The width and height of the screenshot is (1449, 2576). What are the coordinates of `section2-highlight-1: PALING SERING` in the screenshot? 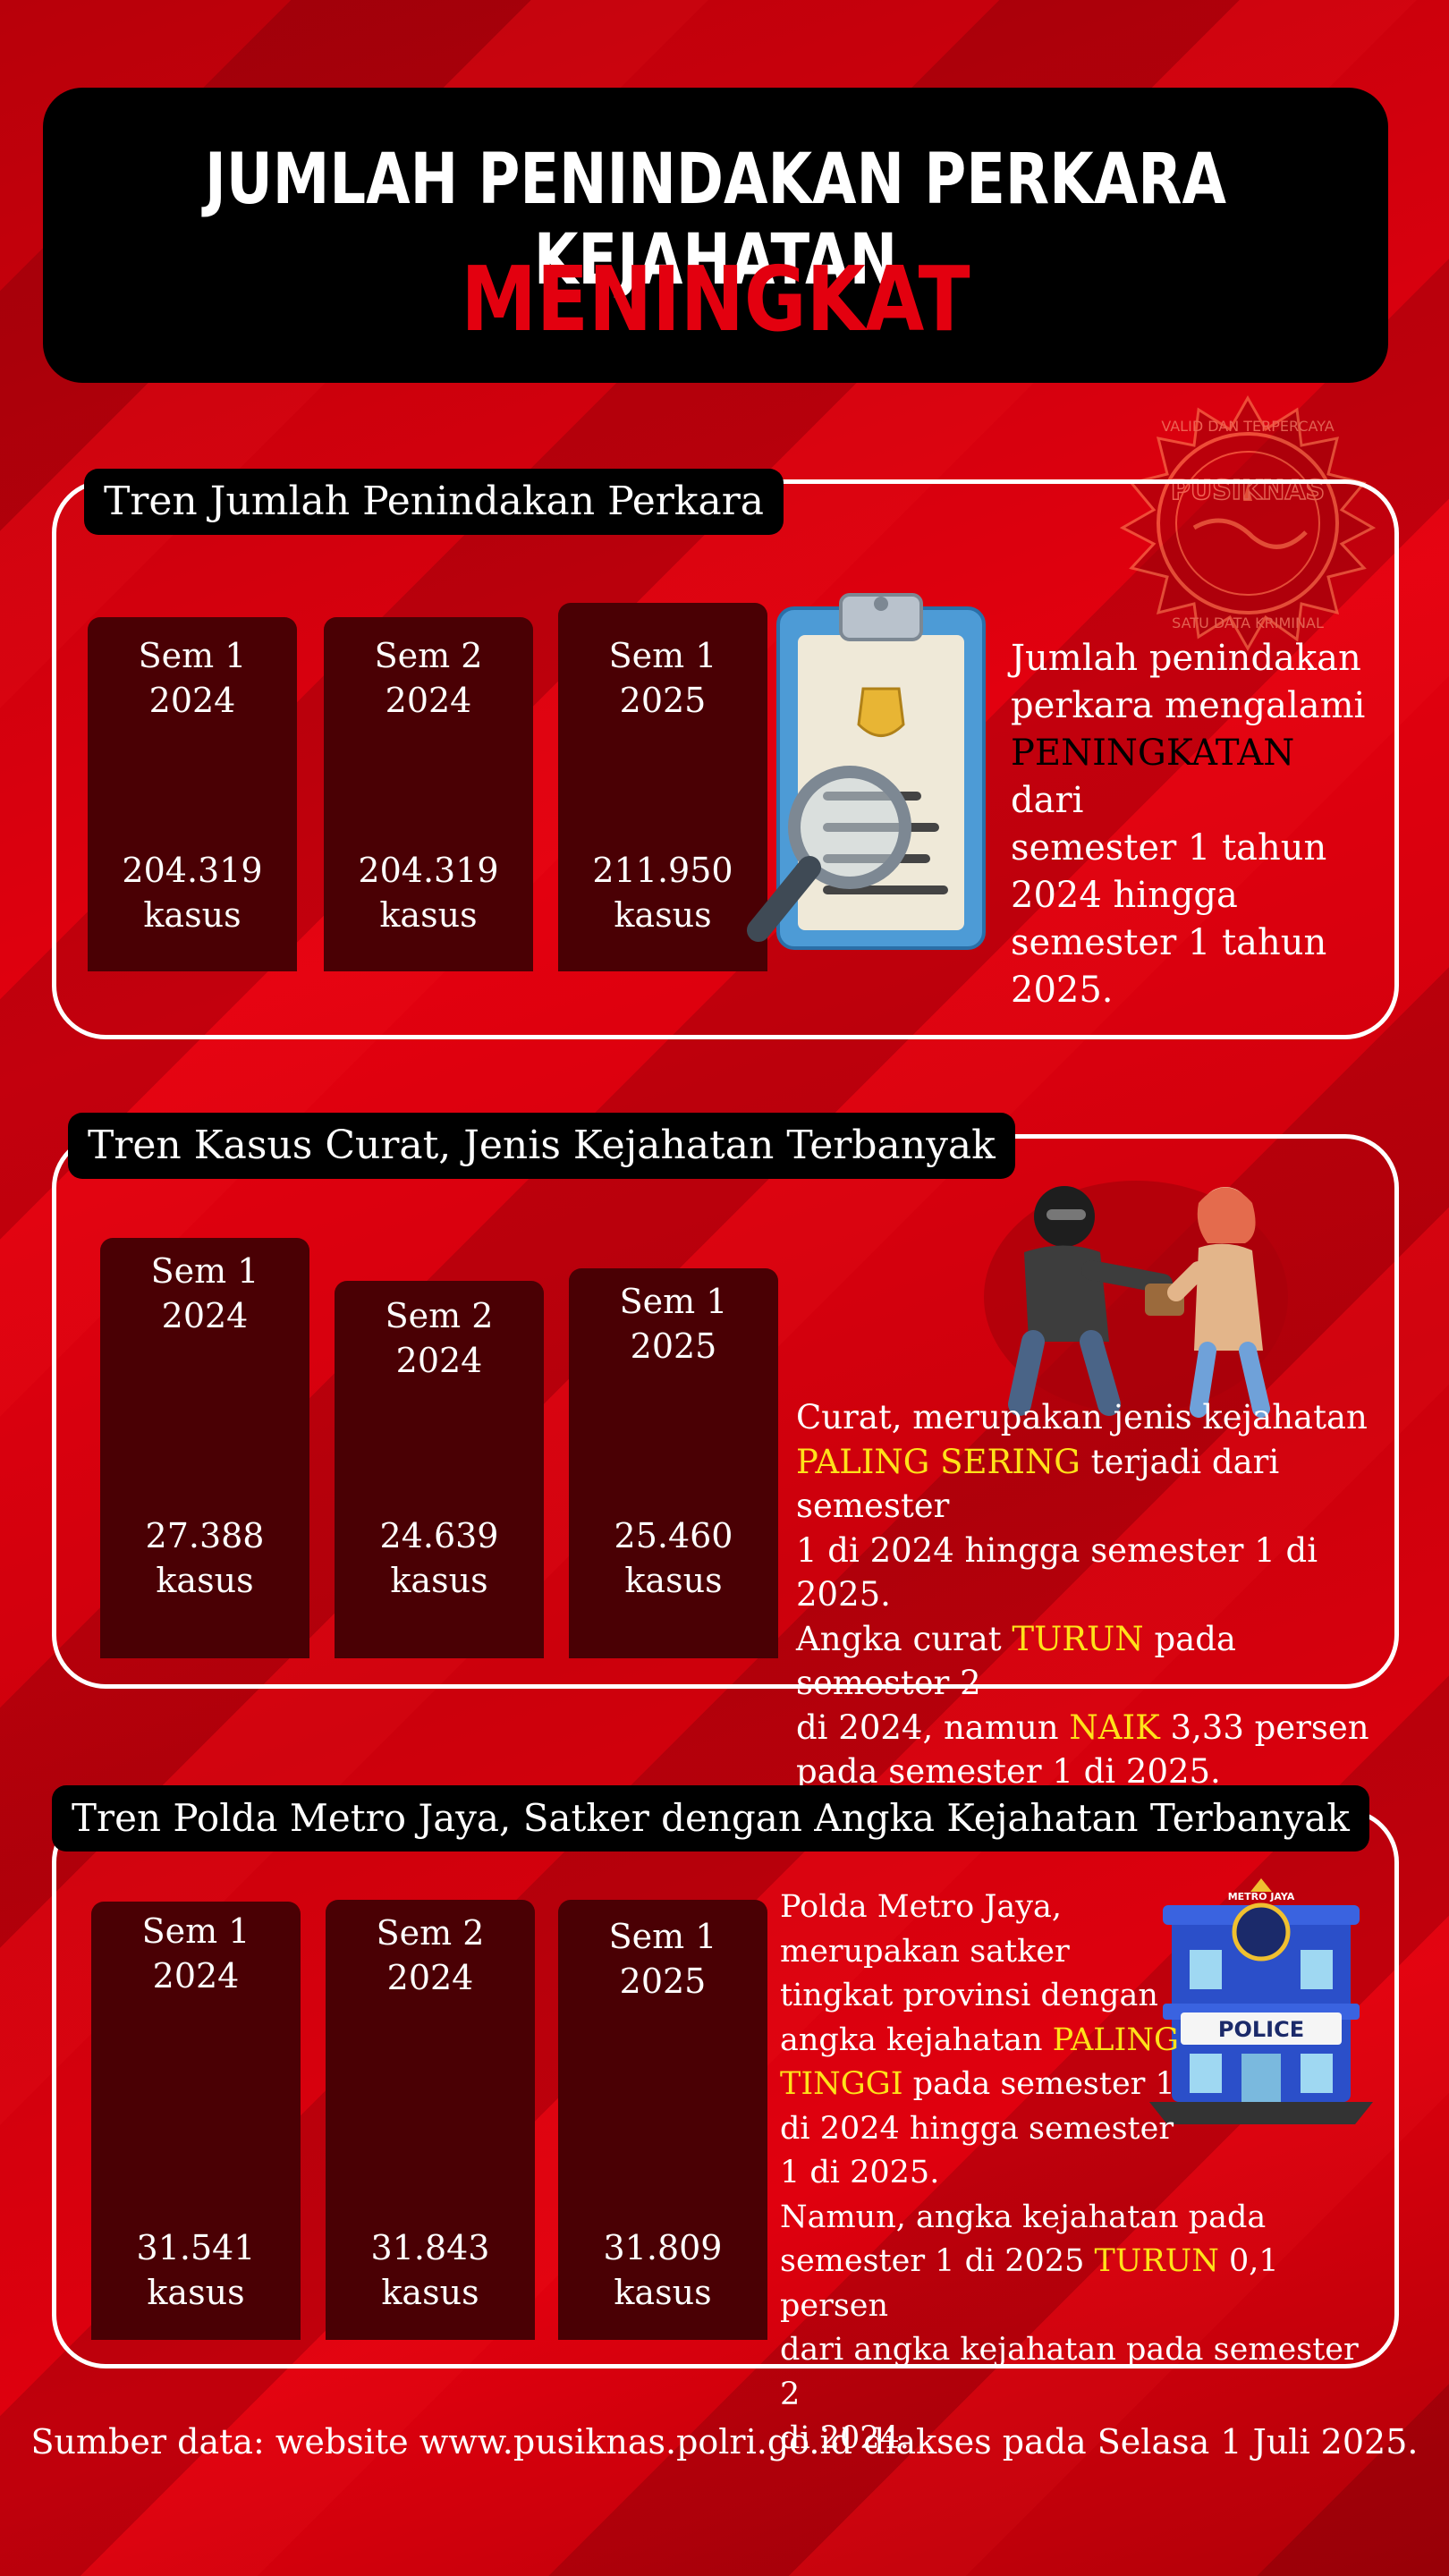 It's located at (938, 1461).